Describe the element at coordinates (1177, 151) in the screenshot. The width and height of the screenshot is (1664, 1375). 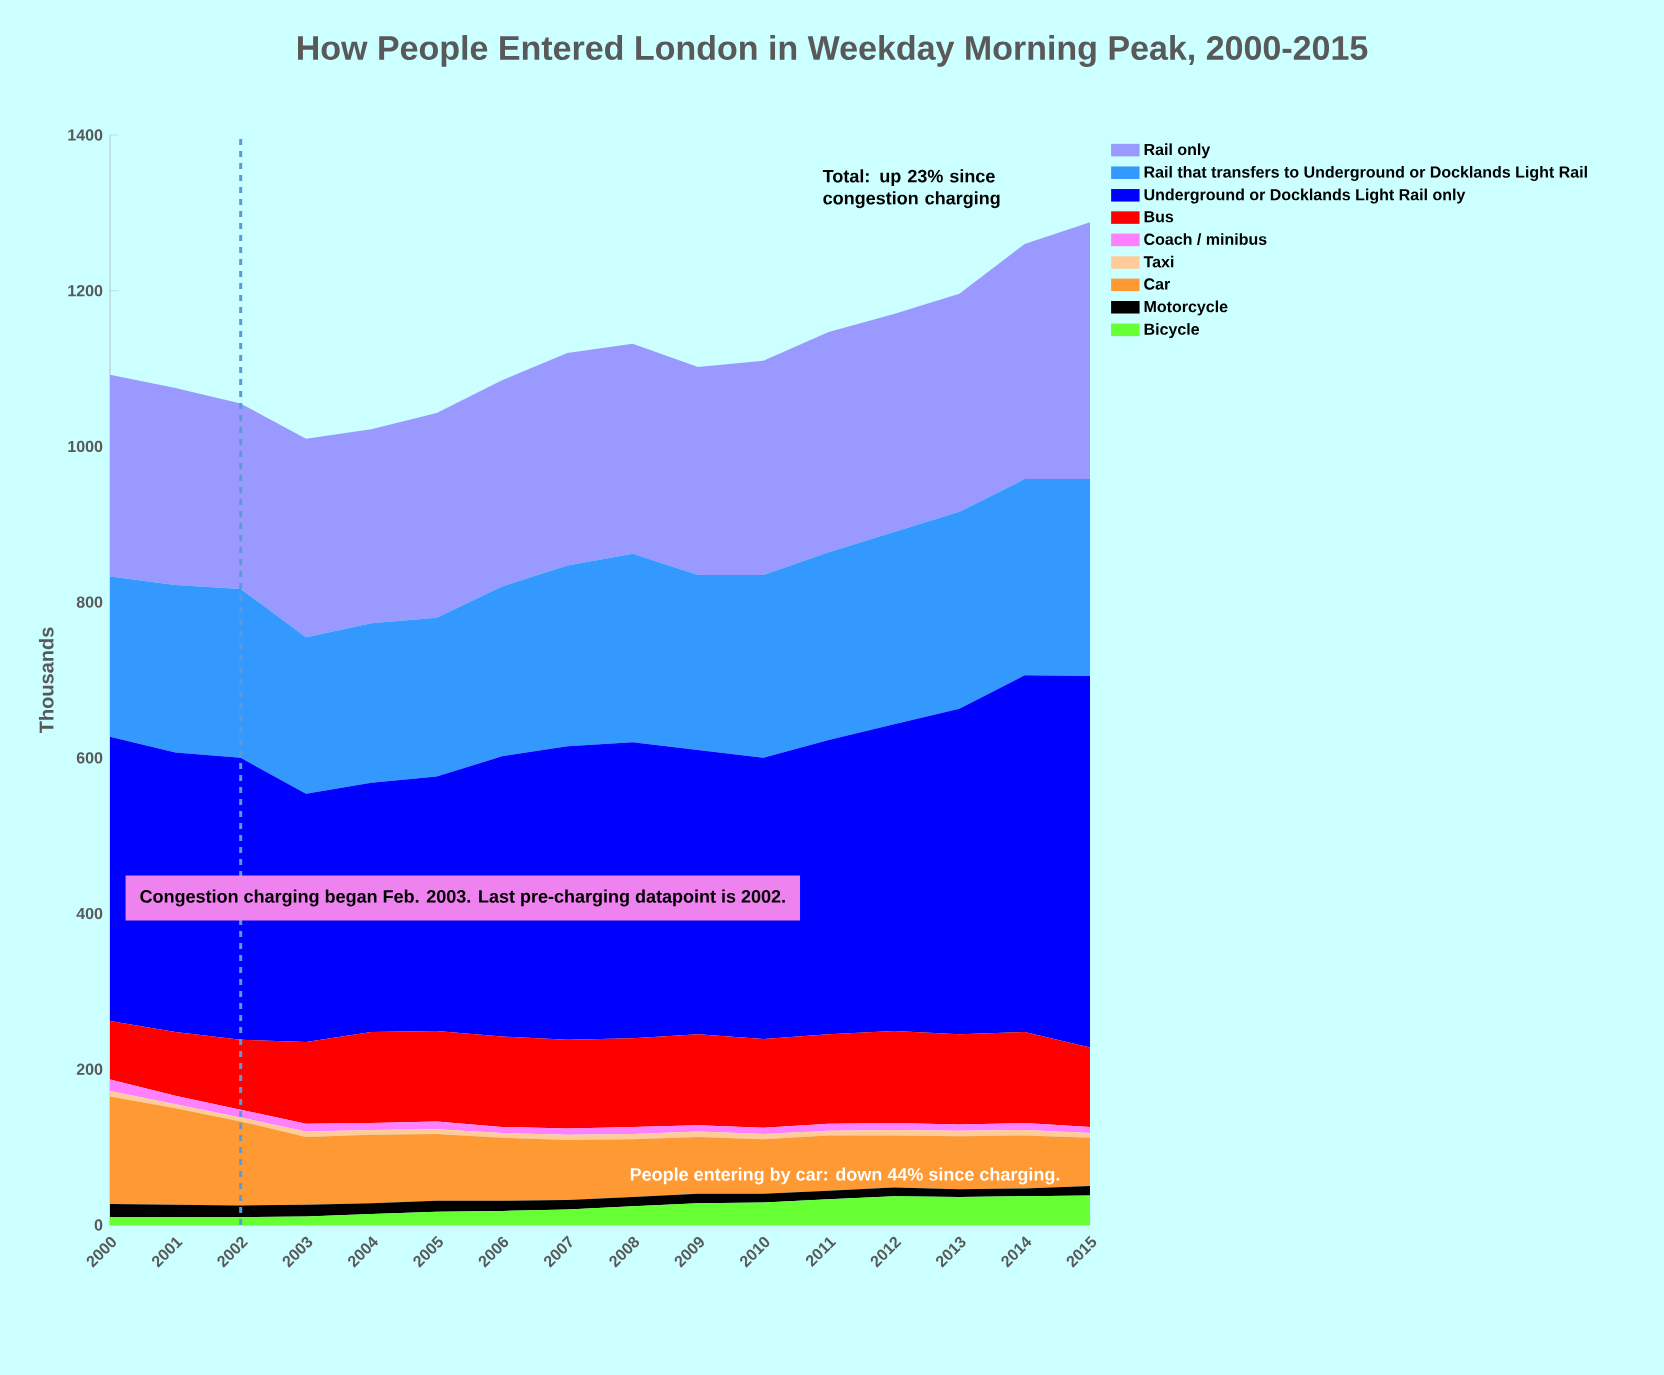
I see `legend-label: Rail only` at that location.